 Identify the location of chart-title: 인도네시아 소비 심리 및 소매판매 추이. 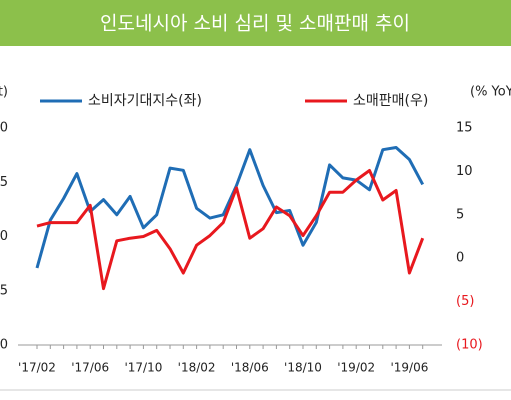
(255, 24).